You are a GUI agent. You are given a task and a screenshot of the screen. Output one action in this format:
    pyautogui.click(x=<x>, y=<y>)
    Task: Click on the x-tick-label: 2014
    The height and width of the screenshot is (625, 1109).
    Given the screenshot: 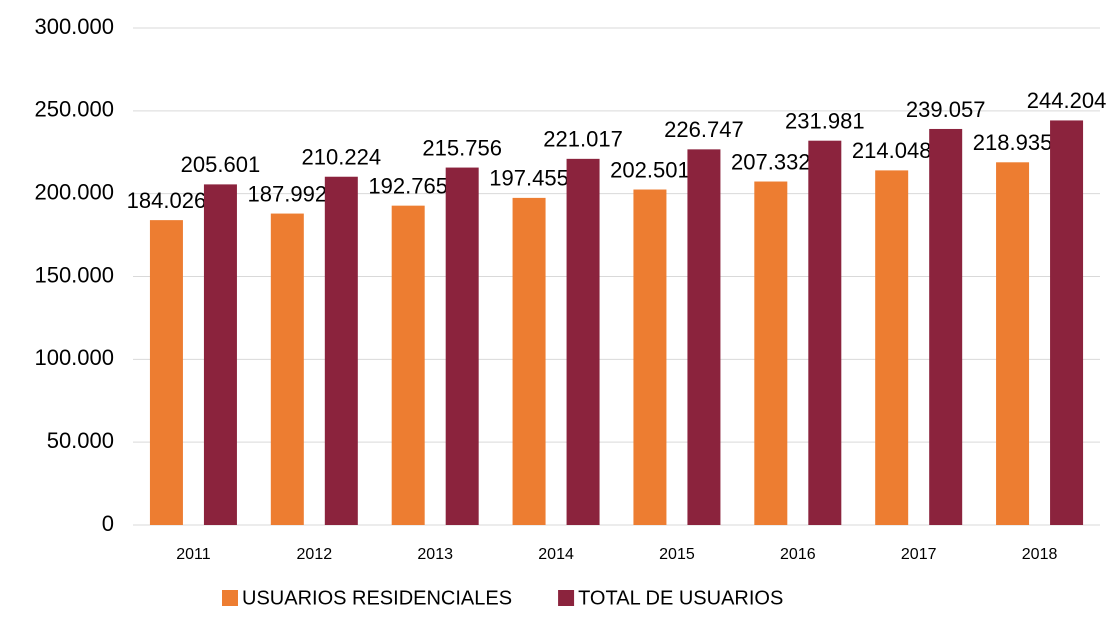 What is the action you would take?
    pyautogui.click(x=556, y=554)
    